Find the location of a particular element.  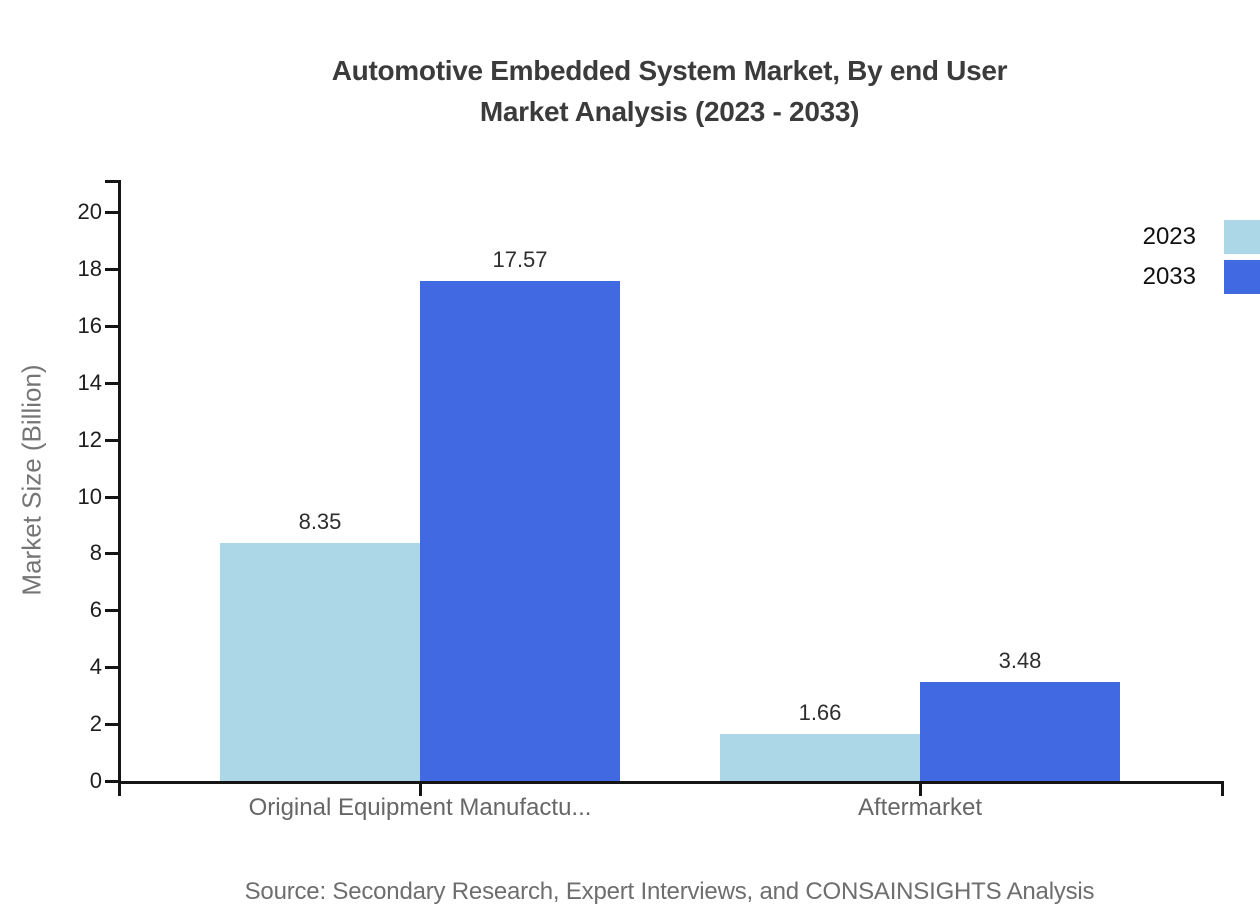

y-tick-label: 6 is located at coordinates (95, 610).